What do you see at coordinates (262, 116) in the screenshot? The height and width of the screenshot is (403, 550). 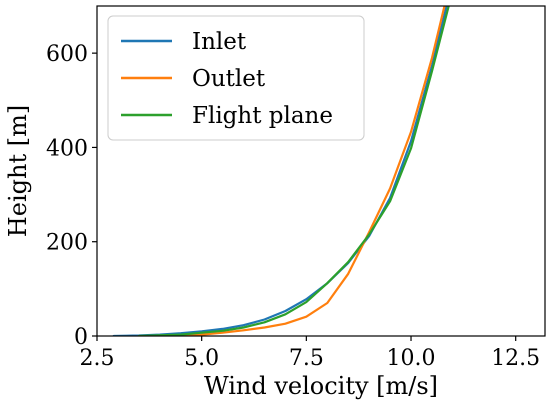 I see `legend-label: Flight plane` at bounding box center [262, 116].